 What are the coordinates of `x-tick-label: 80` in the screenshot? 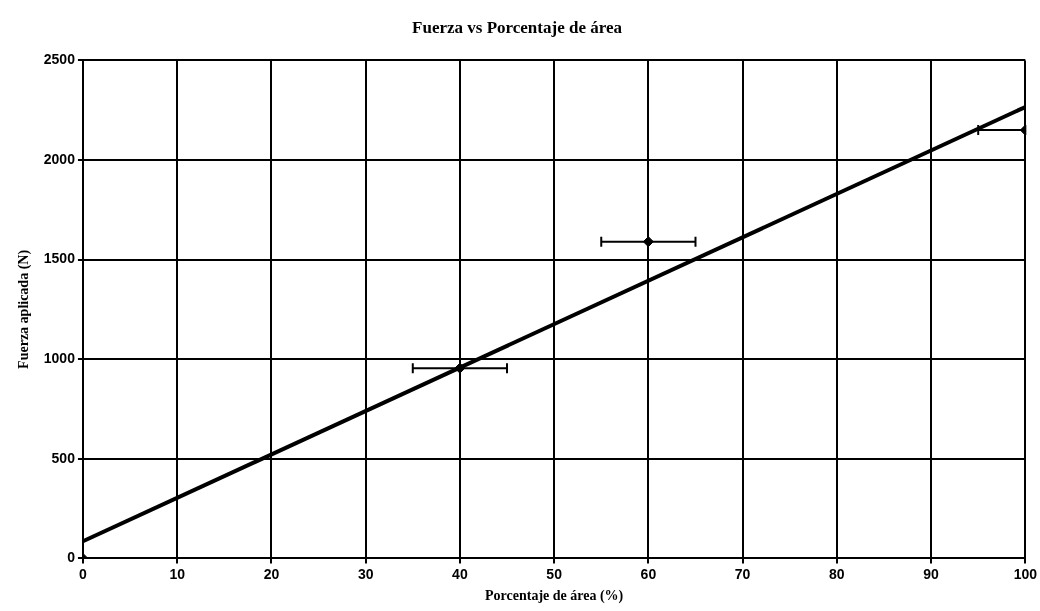 It's located at (837, 573).